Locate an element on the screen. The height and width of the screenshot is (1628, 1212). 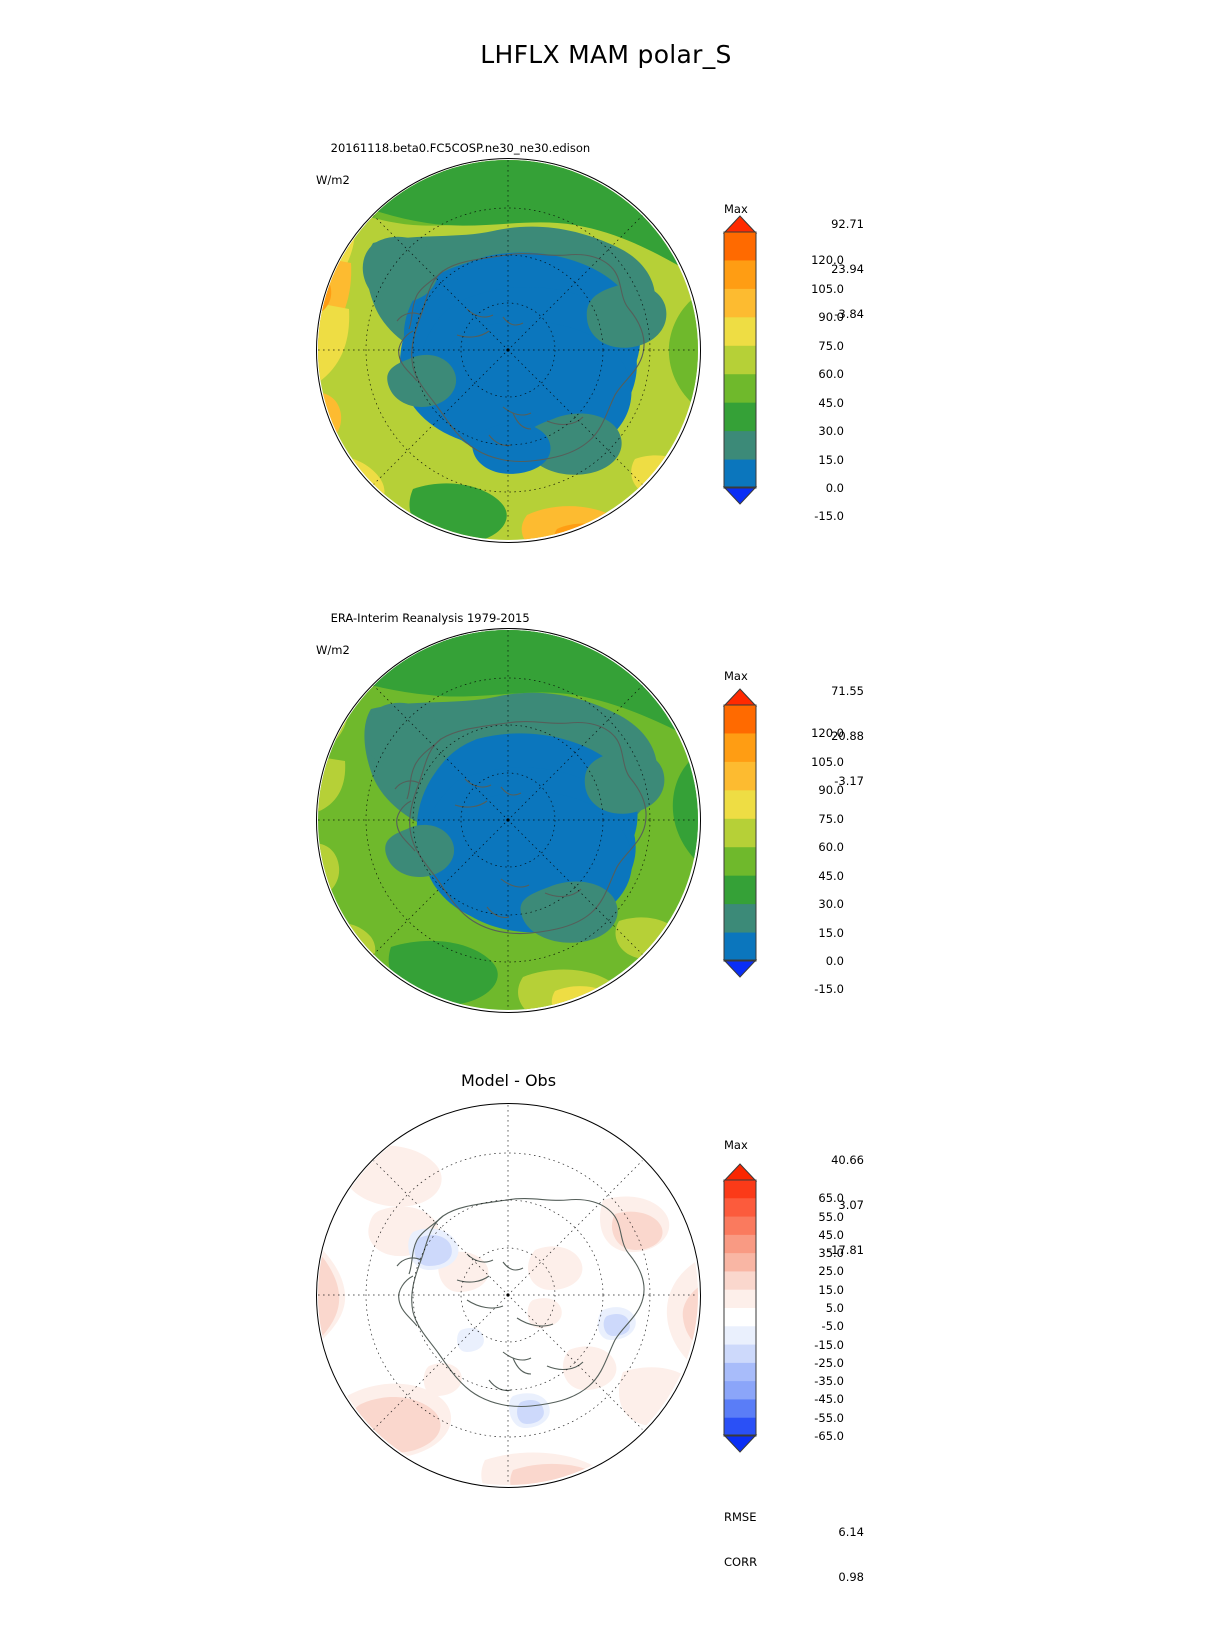
stat-value: 71.55 is located at coordinates (847, 691).